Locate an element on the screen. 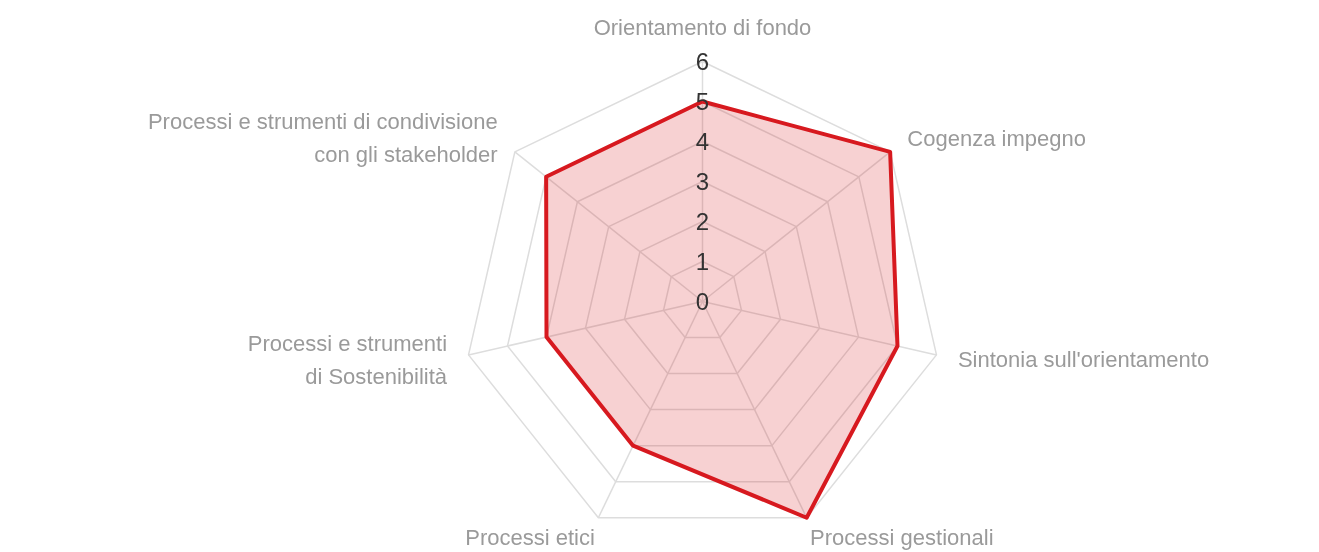 This screenshot has width=1319, height=552. y-tick-label: 2 is located at coordinates (702, 221).